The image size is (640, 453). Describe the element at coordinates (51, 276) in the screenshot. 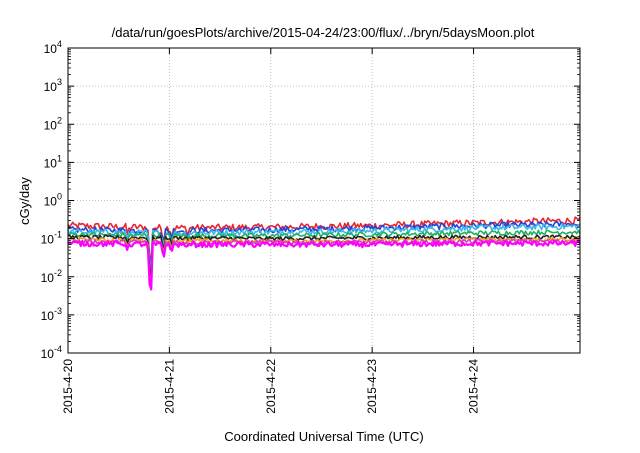

I see `y-tick-label: 10⁻²` at that location.